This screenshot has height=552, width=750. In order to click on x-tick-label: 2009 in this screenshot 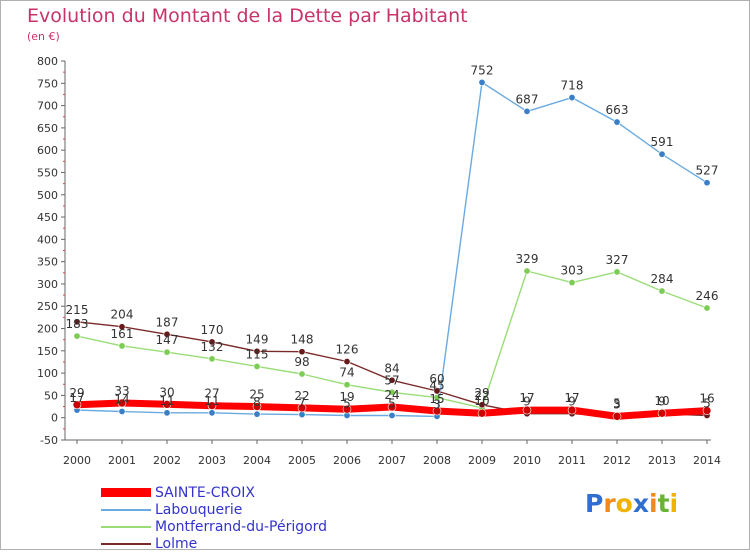, I will do `click(482, 460)`.